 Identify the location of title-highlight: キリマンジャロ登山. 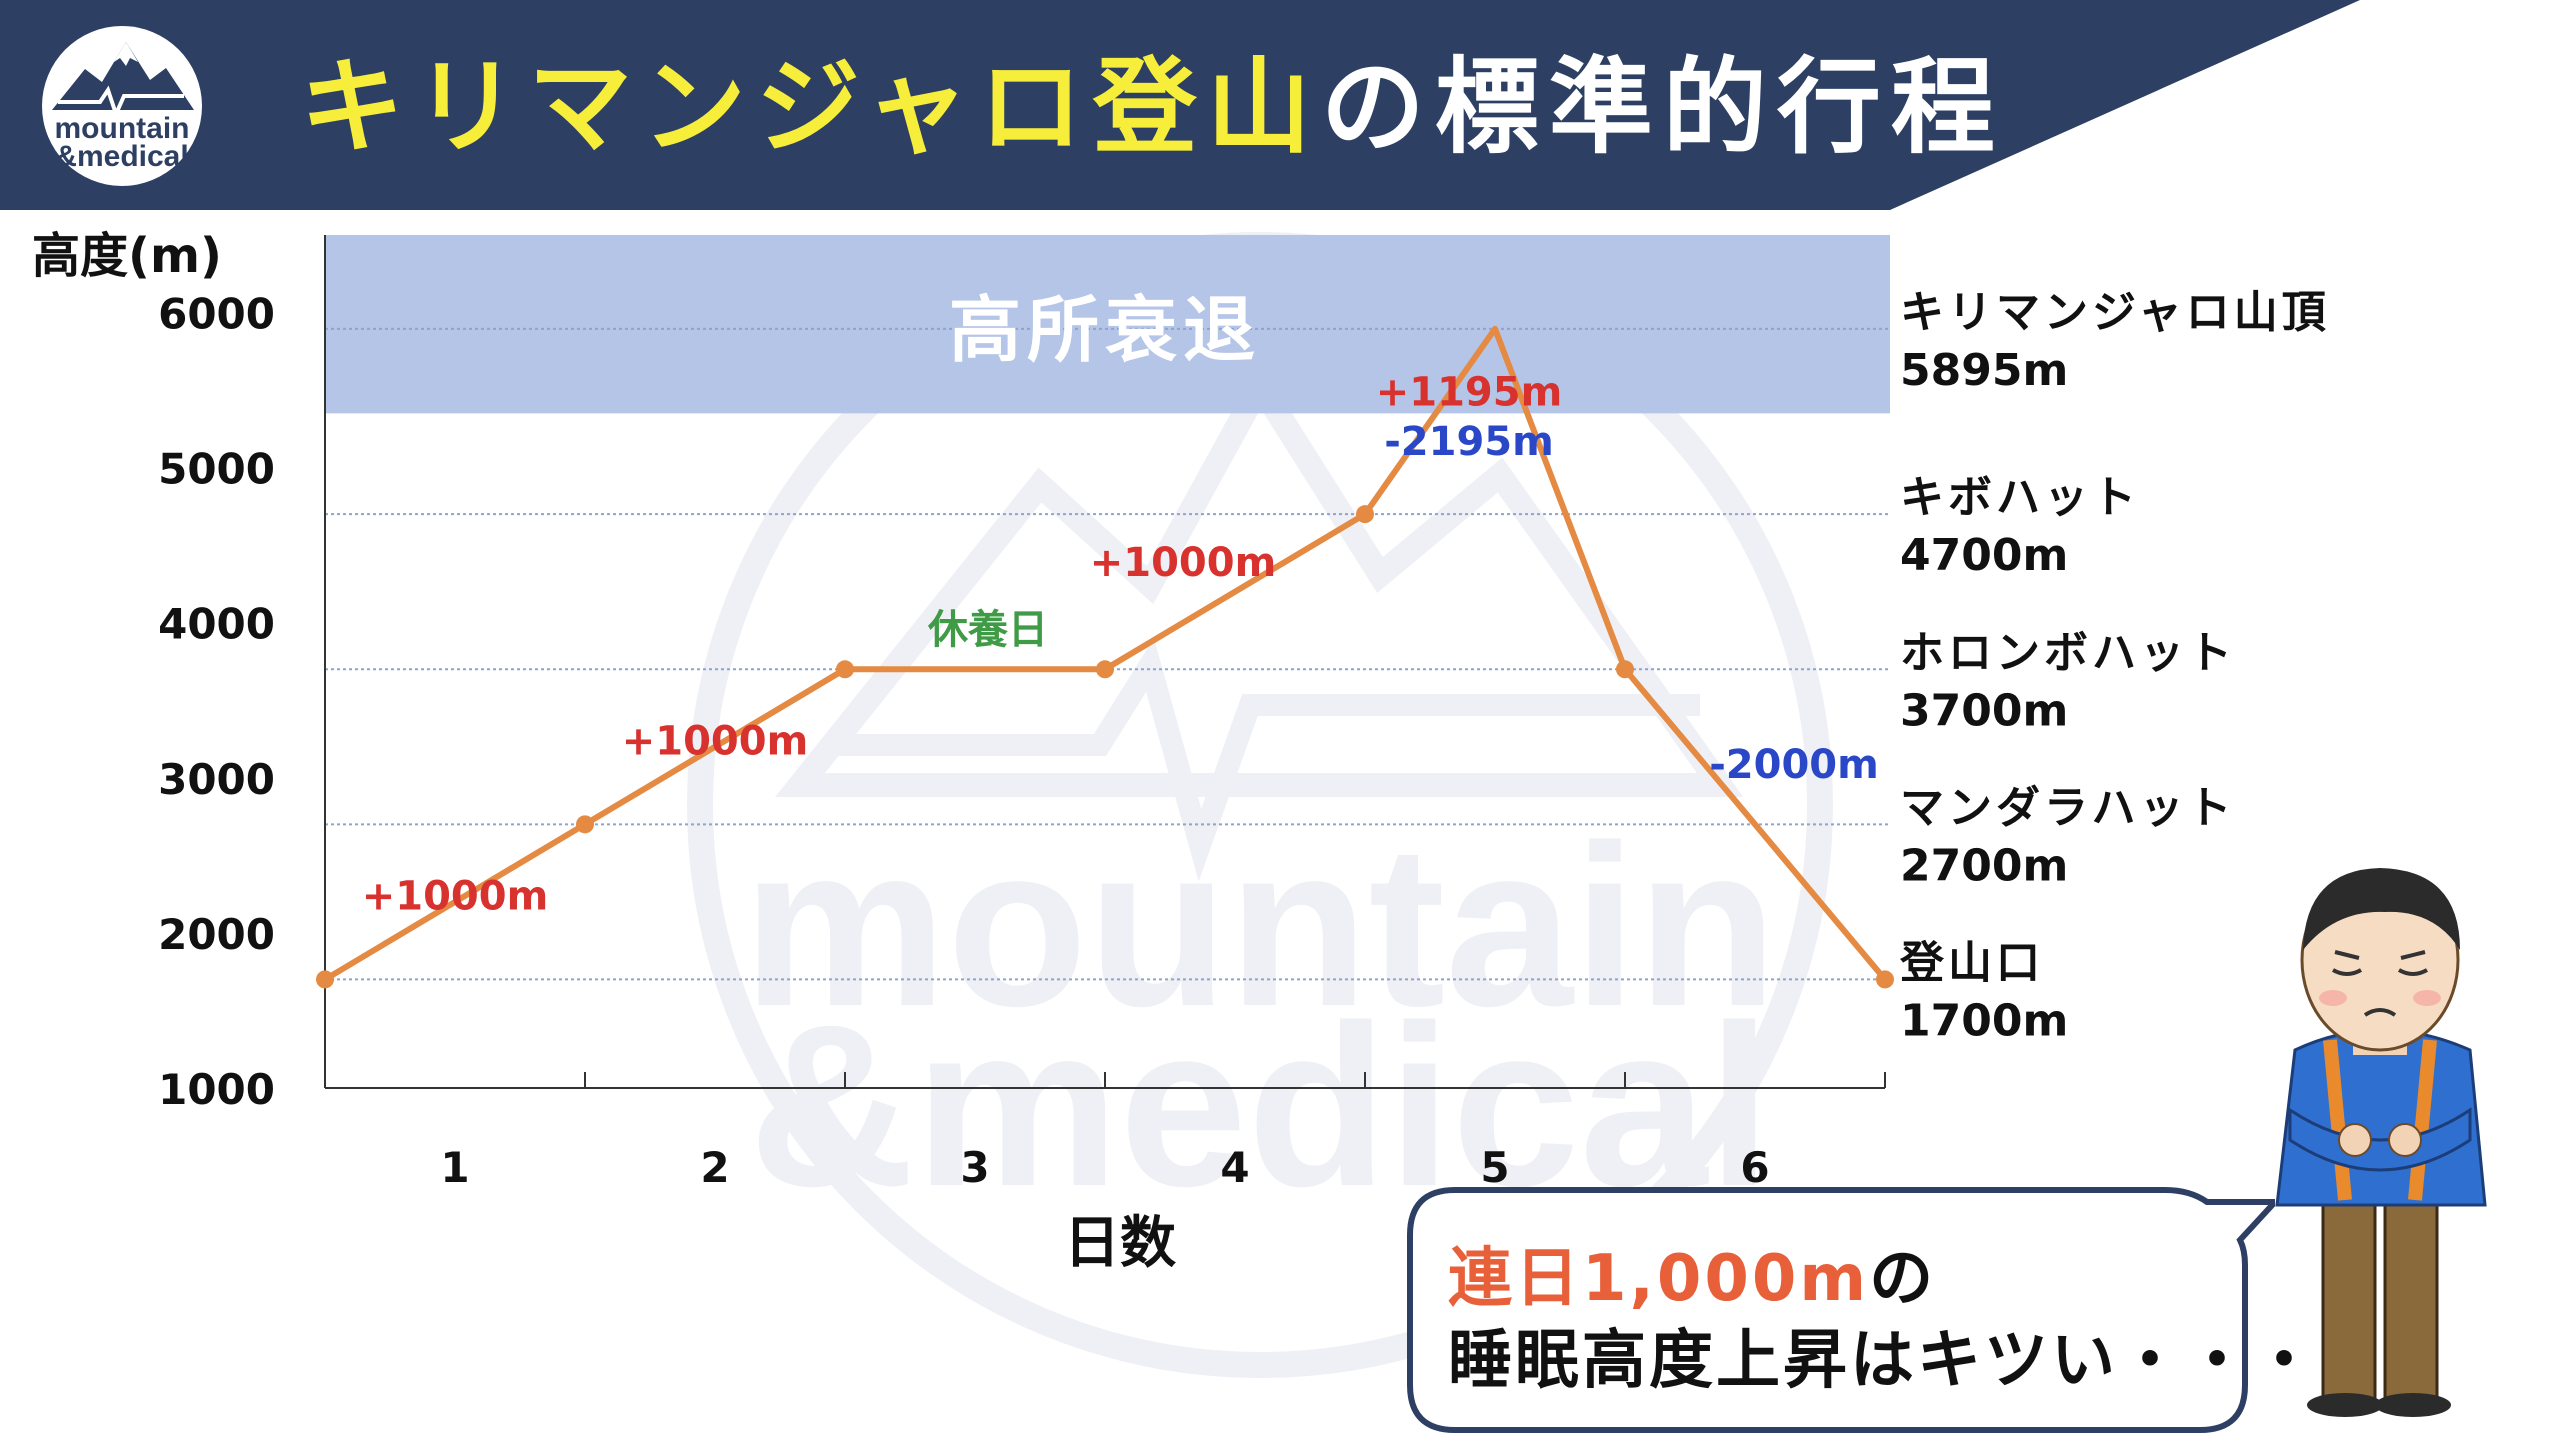
(810, 107).